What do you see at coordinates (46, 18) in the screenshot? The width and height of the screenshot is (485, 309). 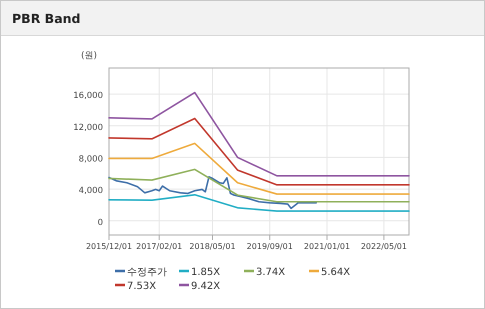 I see `title: PBR Band` at bounding box center [46, 18].